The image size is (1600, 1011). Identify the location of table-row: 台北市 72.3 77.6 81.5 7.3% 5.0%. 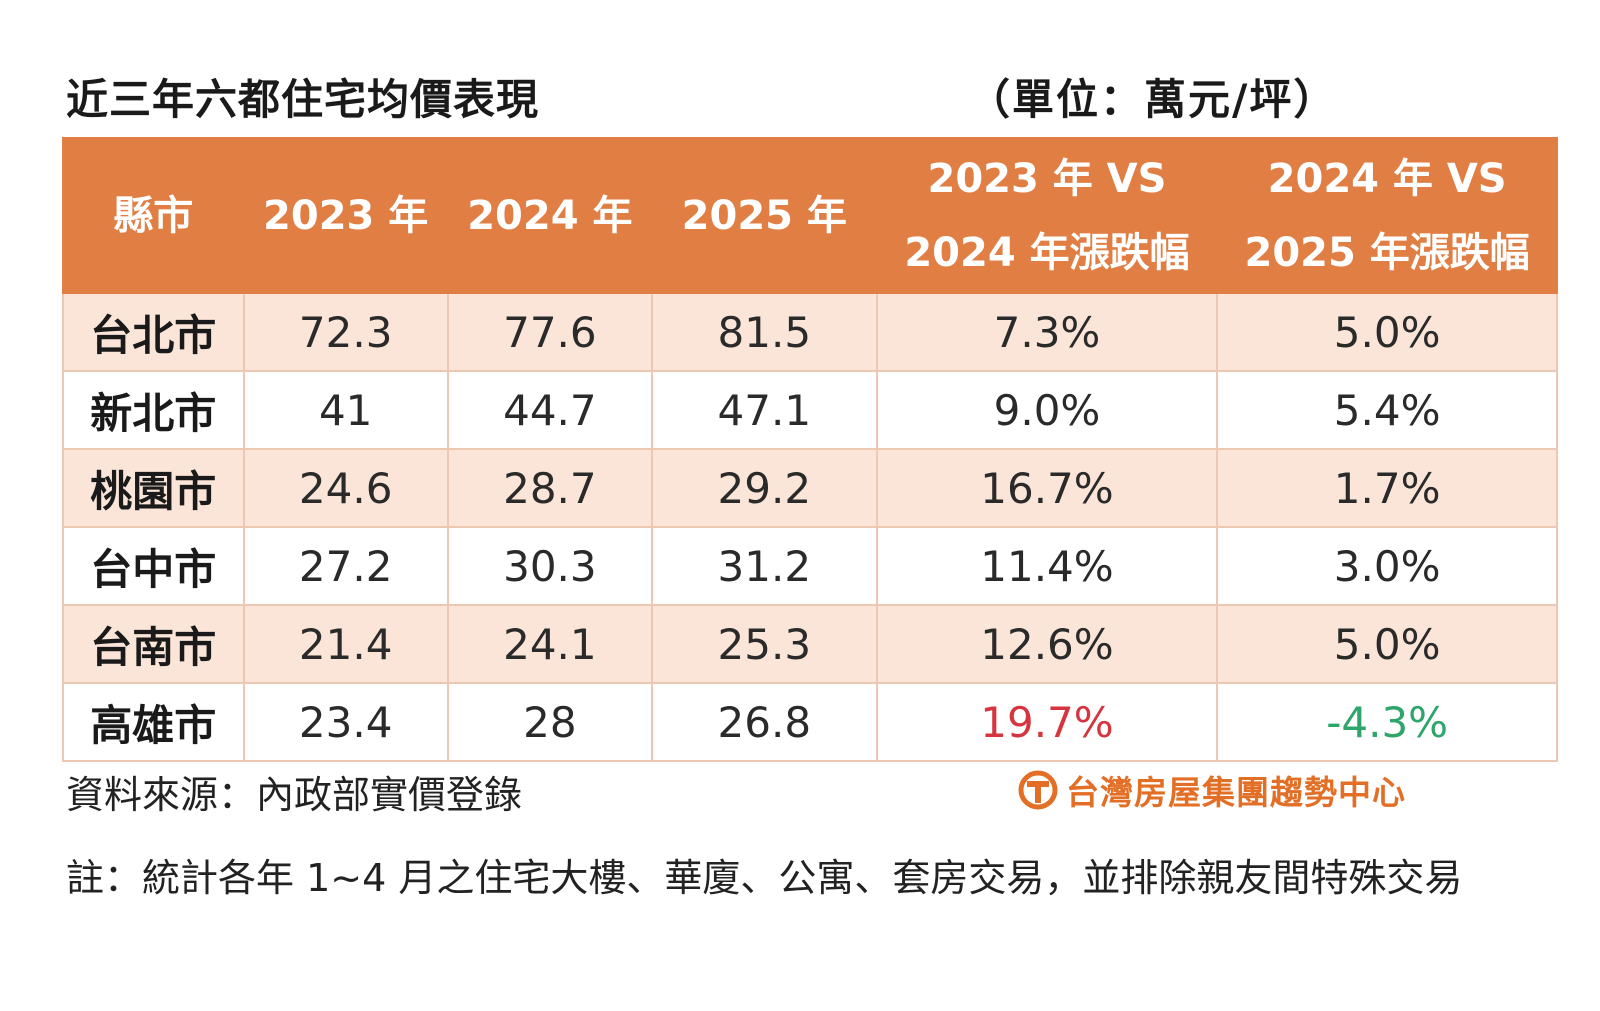
(810, 332).